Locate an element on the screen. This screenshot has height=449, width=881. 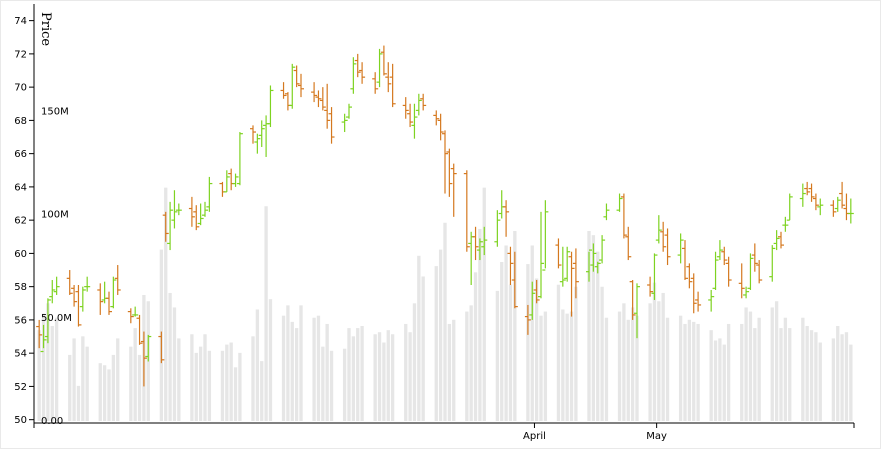
y-tick-label: 74 is located at coordinates (20, 21).